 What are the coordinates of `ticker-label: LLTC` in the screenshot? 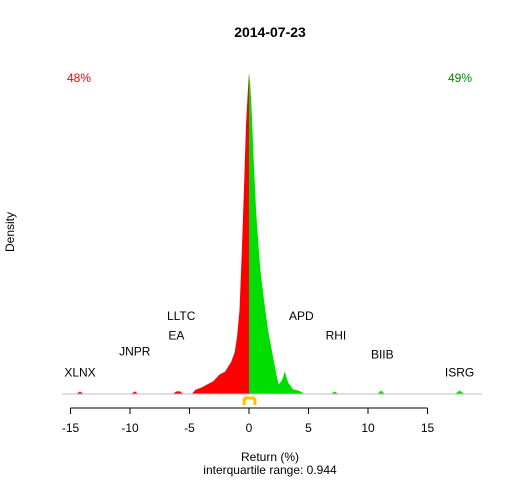 It's located at (181, 316).